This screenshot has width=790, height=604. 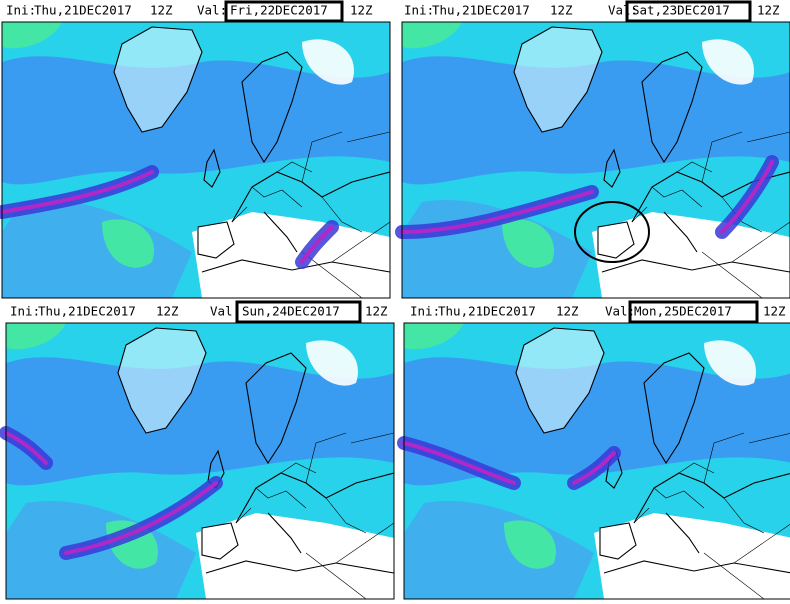 I want to click on header-val: Fri,22DEC2017, so click(x=279, y=10).